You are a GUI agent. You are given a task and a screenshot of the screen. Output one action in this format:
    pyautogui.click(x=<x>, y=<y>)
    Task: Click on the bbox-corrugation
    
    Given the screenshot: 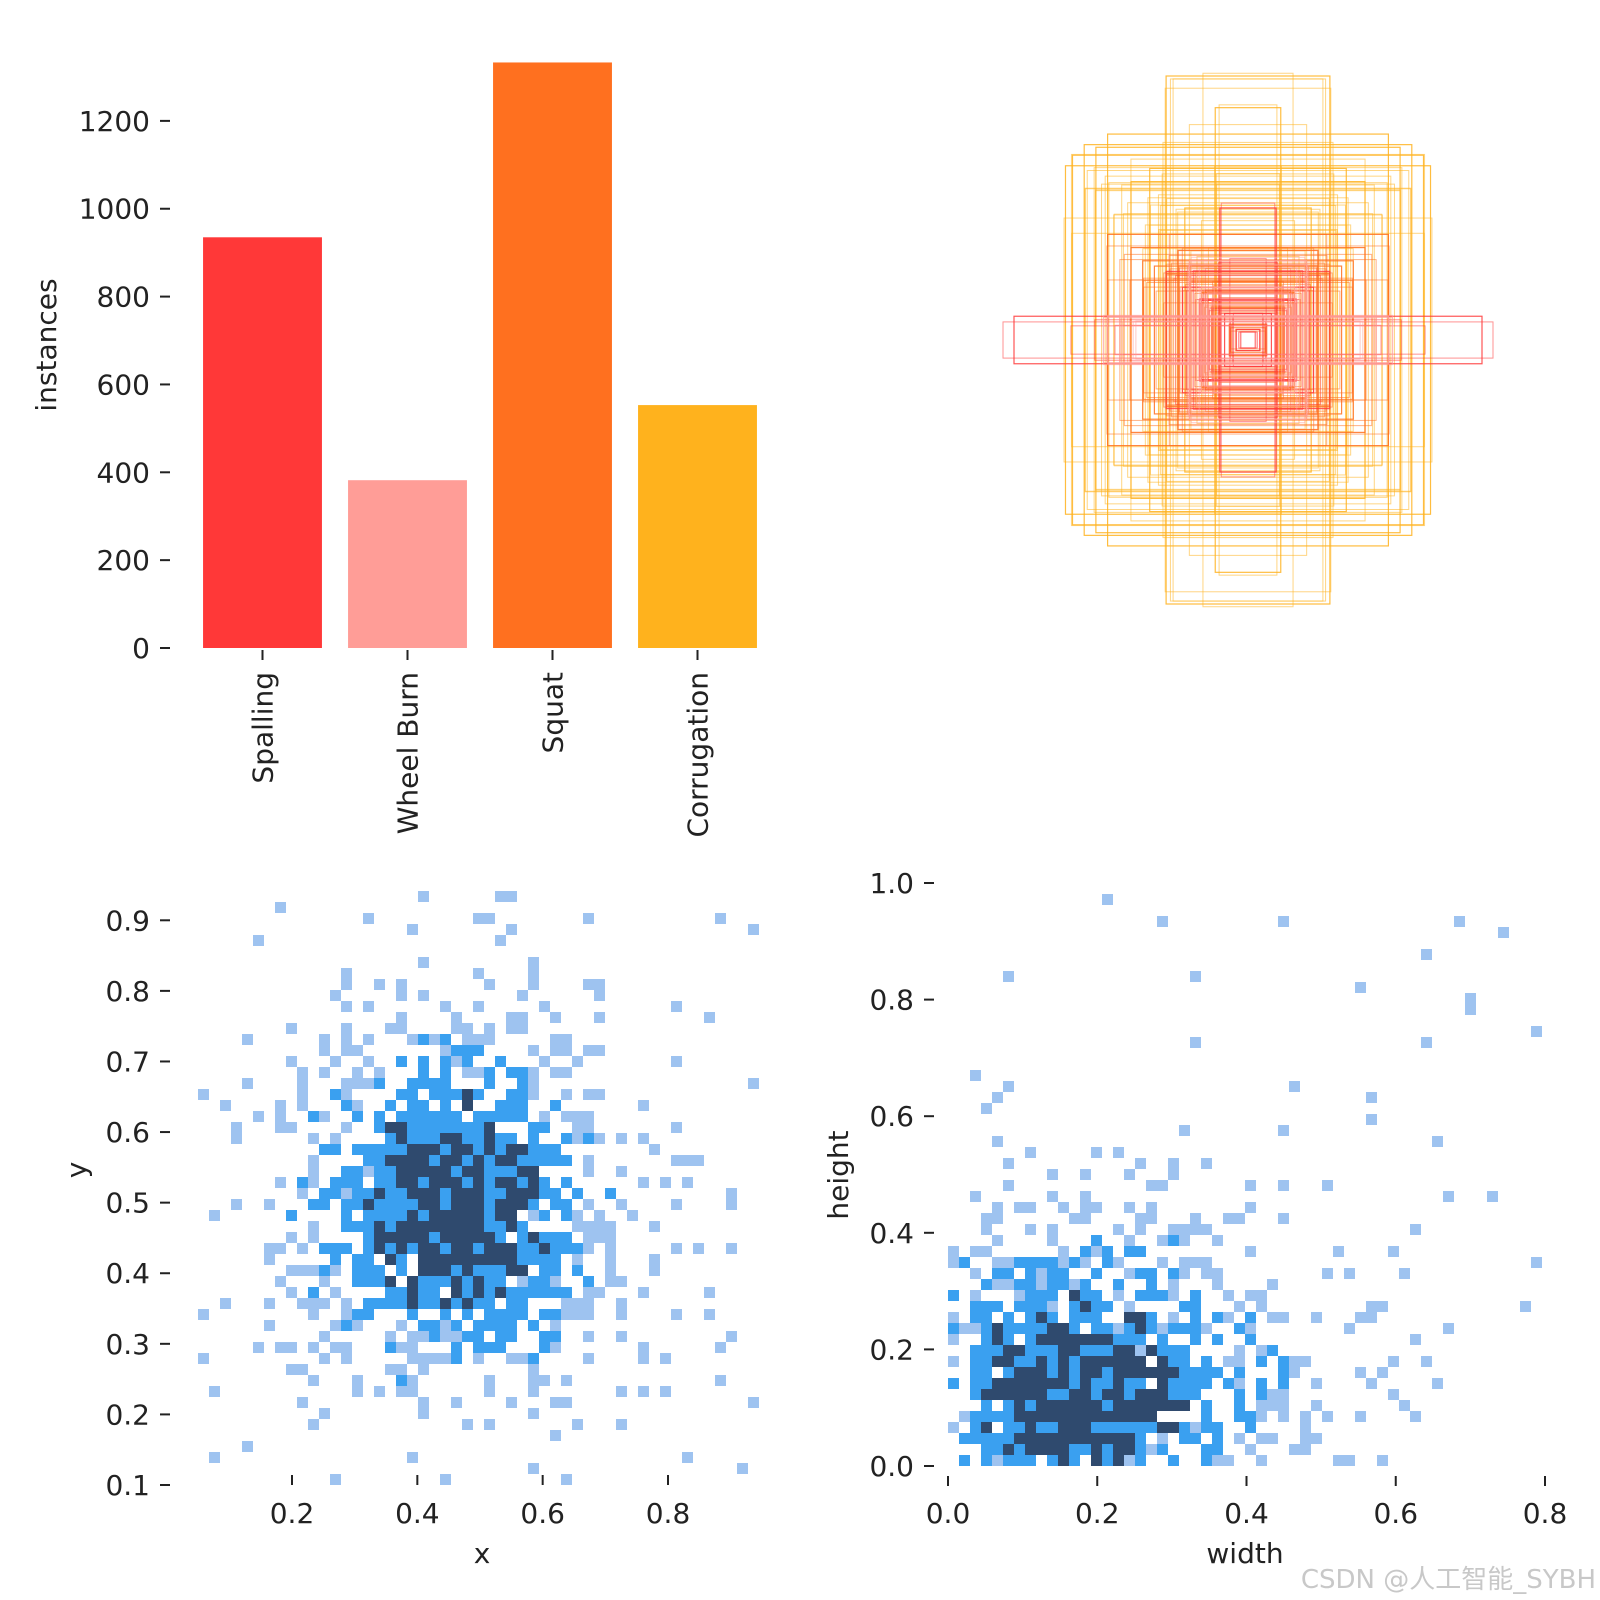 What is the action you would take?
    pyautogui.click(x=1248, y=340)
    